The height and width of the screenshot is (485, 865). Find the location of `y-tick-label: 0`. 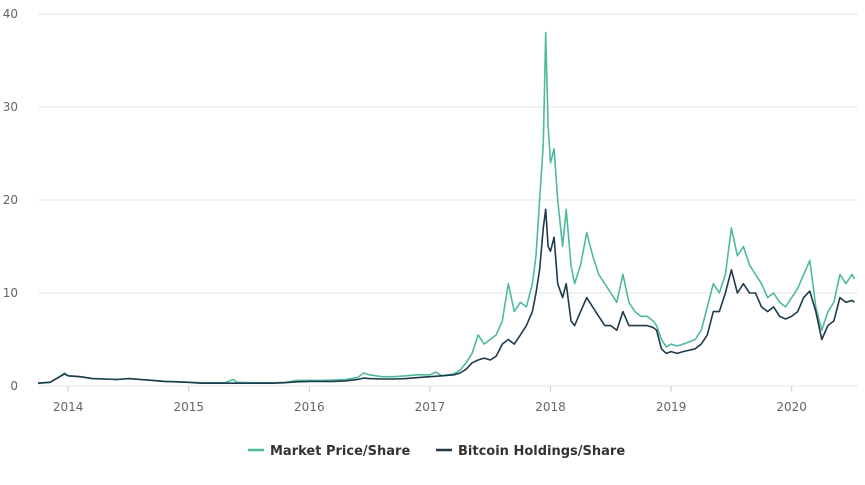

y-tick-label: 0 is located at coordinates (14, 386).